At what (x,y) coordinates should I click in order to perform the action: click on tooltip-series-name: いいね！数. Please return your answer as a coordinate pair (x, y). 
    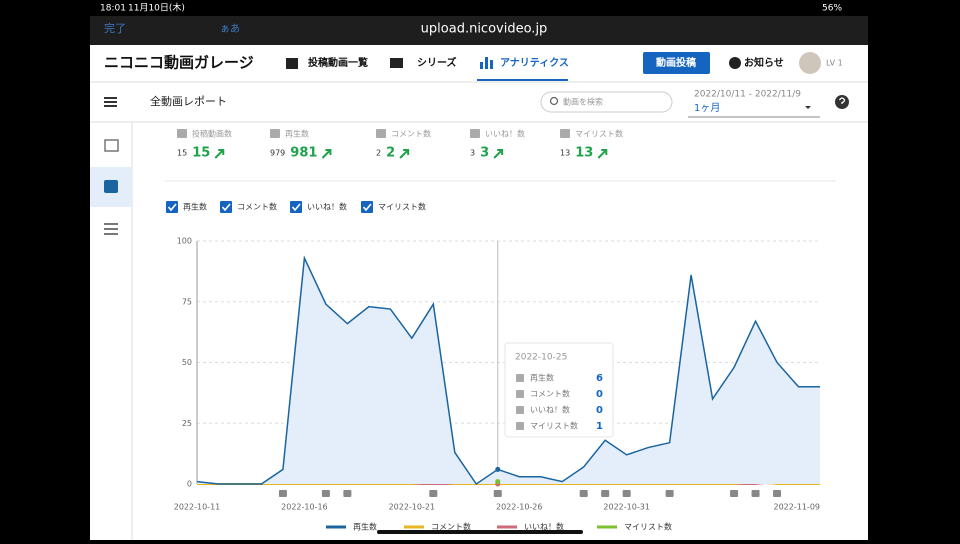
    Looking at the image, I should click on (550, 410).